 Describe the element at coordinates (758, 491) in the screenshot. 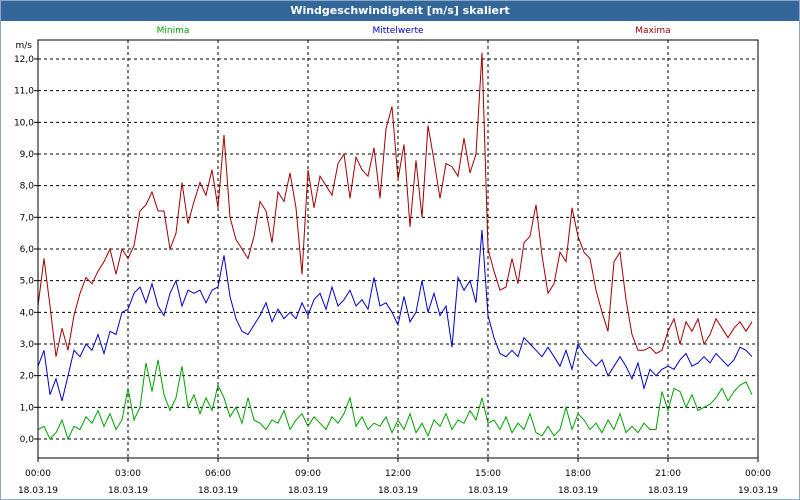

I see `x-tick-date-label: 19.03.19` at that location.